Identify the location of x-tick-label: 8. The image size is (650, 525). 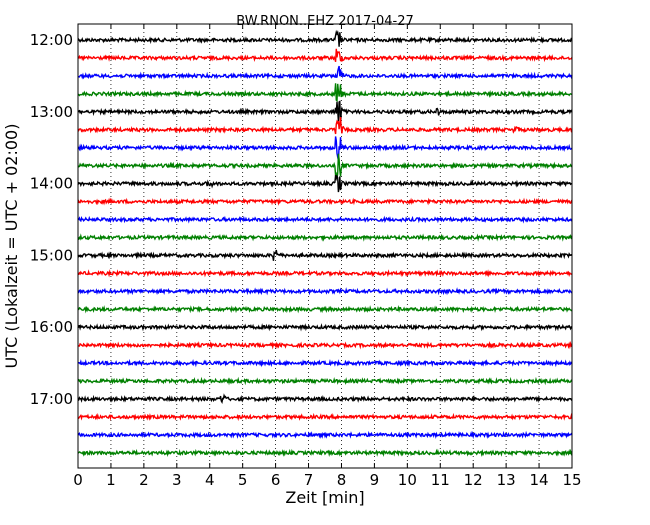
(342, 480).